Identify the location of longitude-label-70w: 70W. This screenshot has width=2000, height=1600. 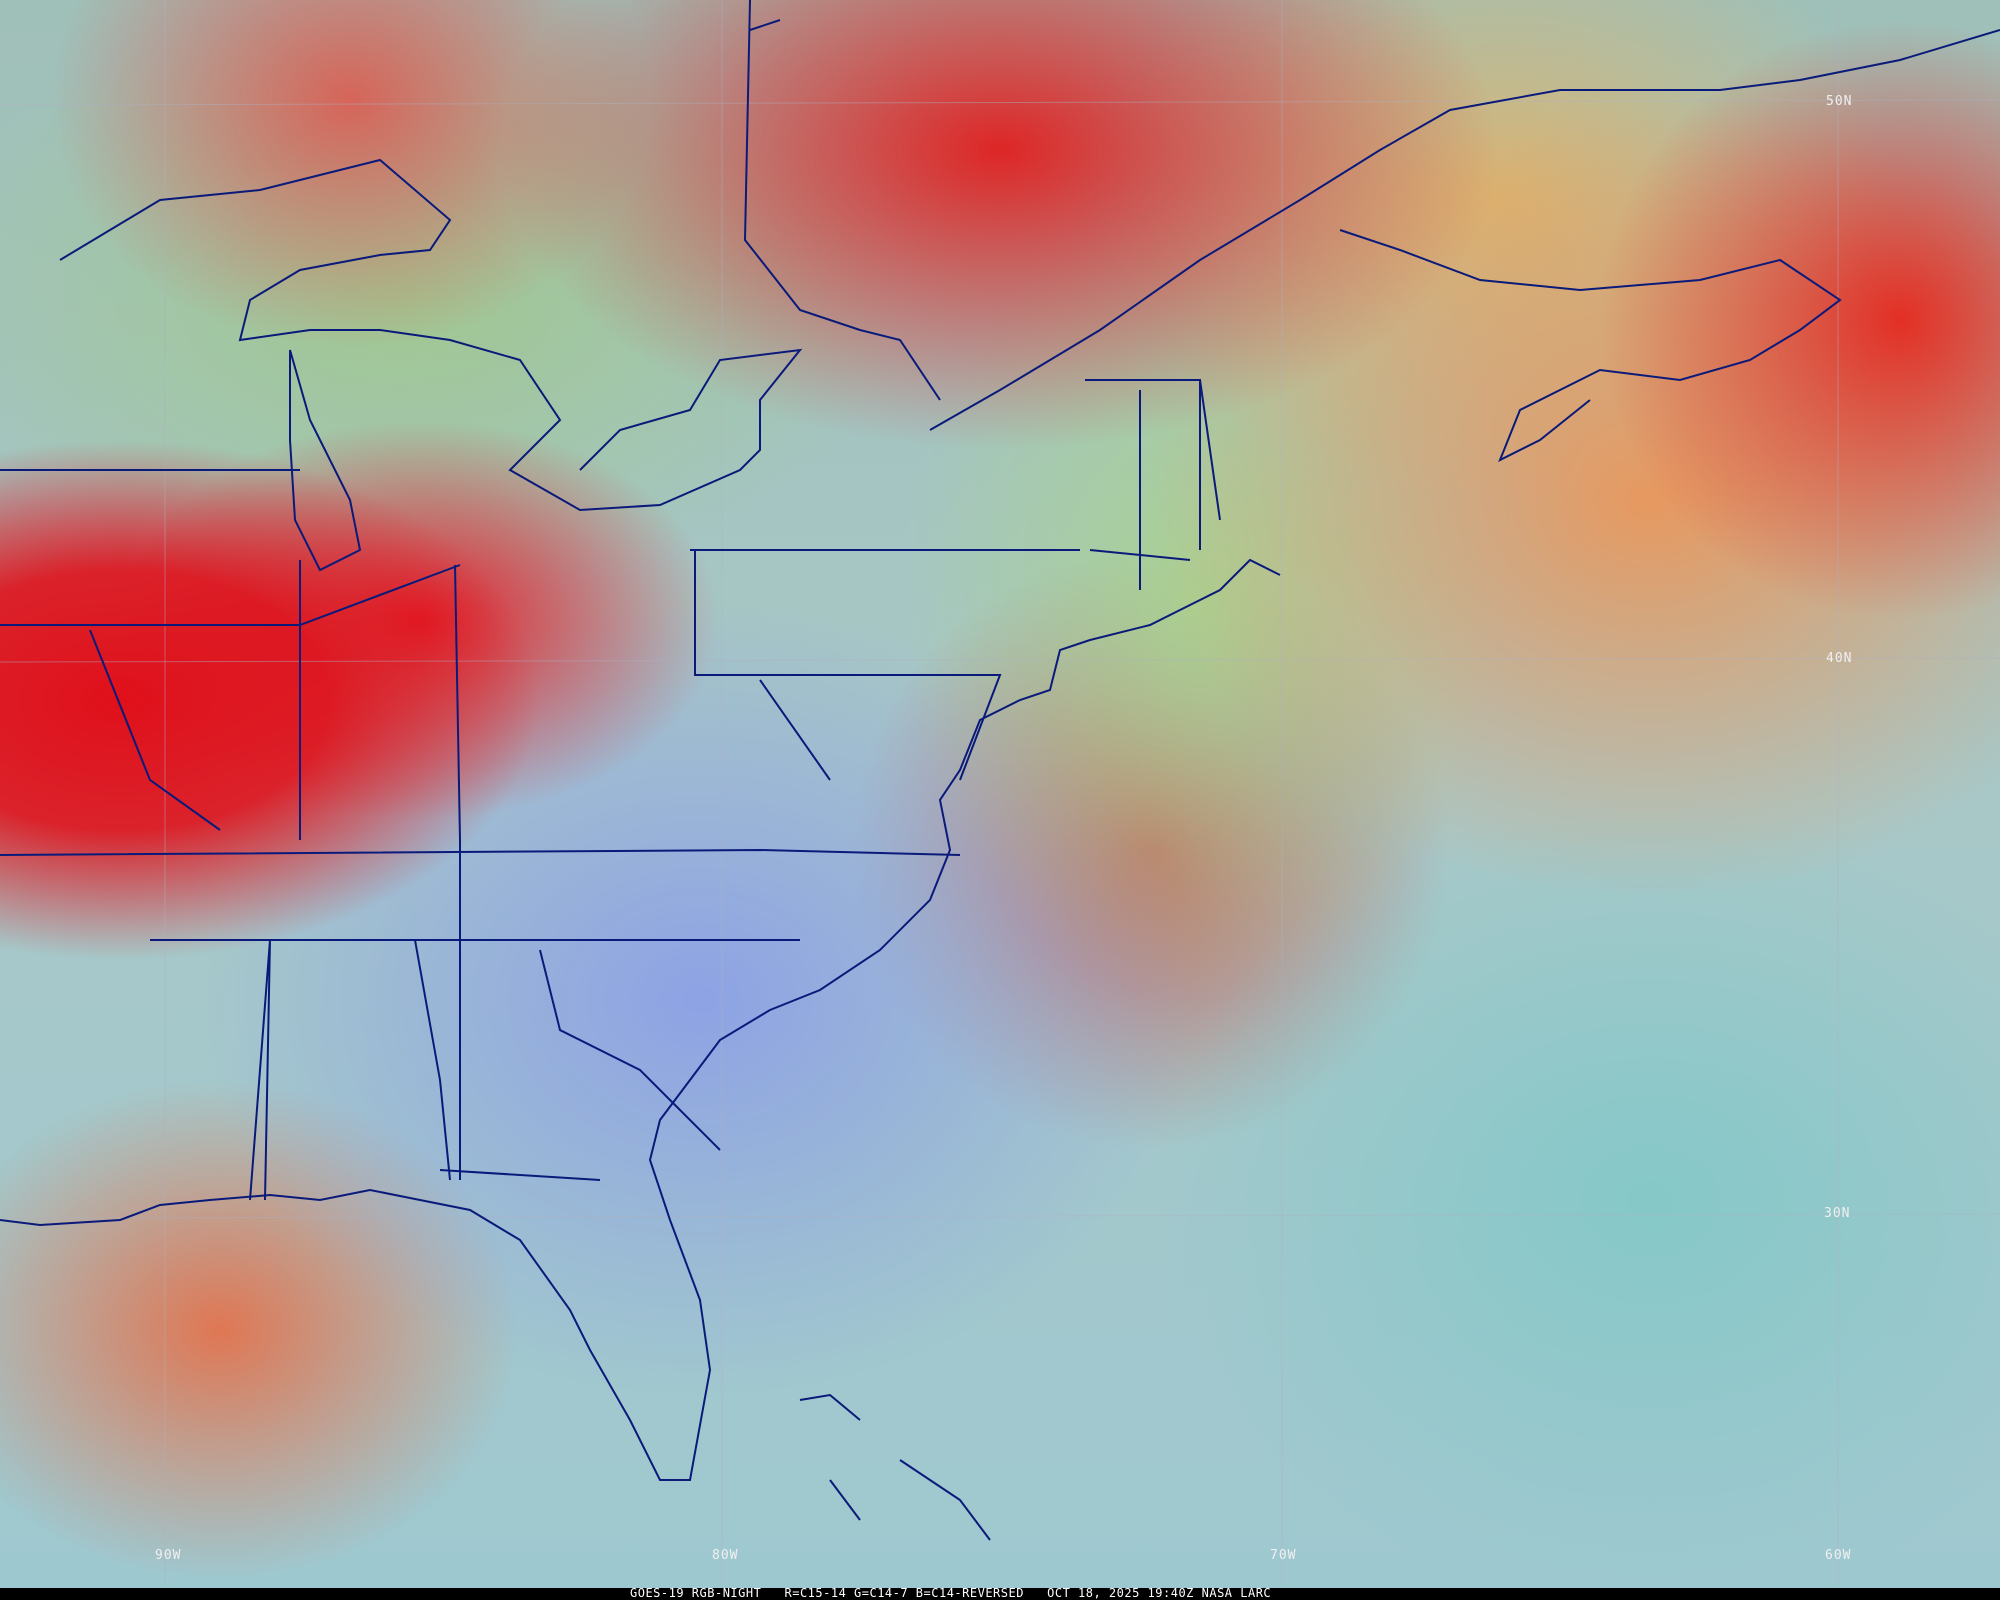
(1283, 1555).